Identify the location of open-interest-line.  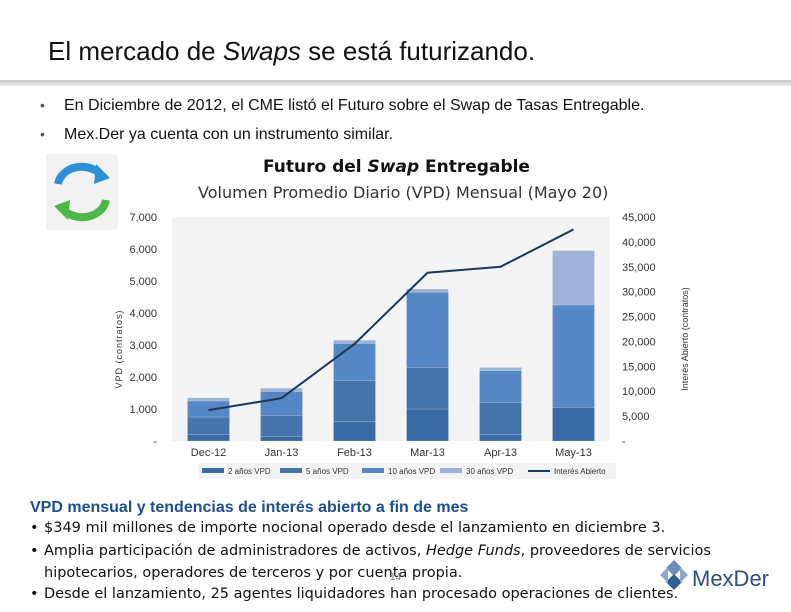
(391, 320).